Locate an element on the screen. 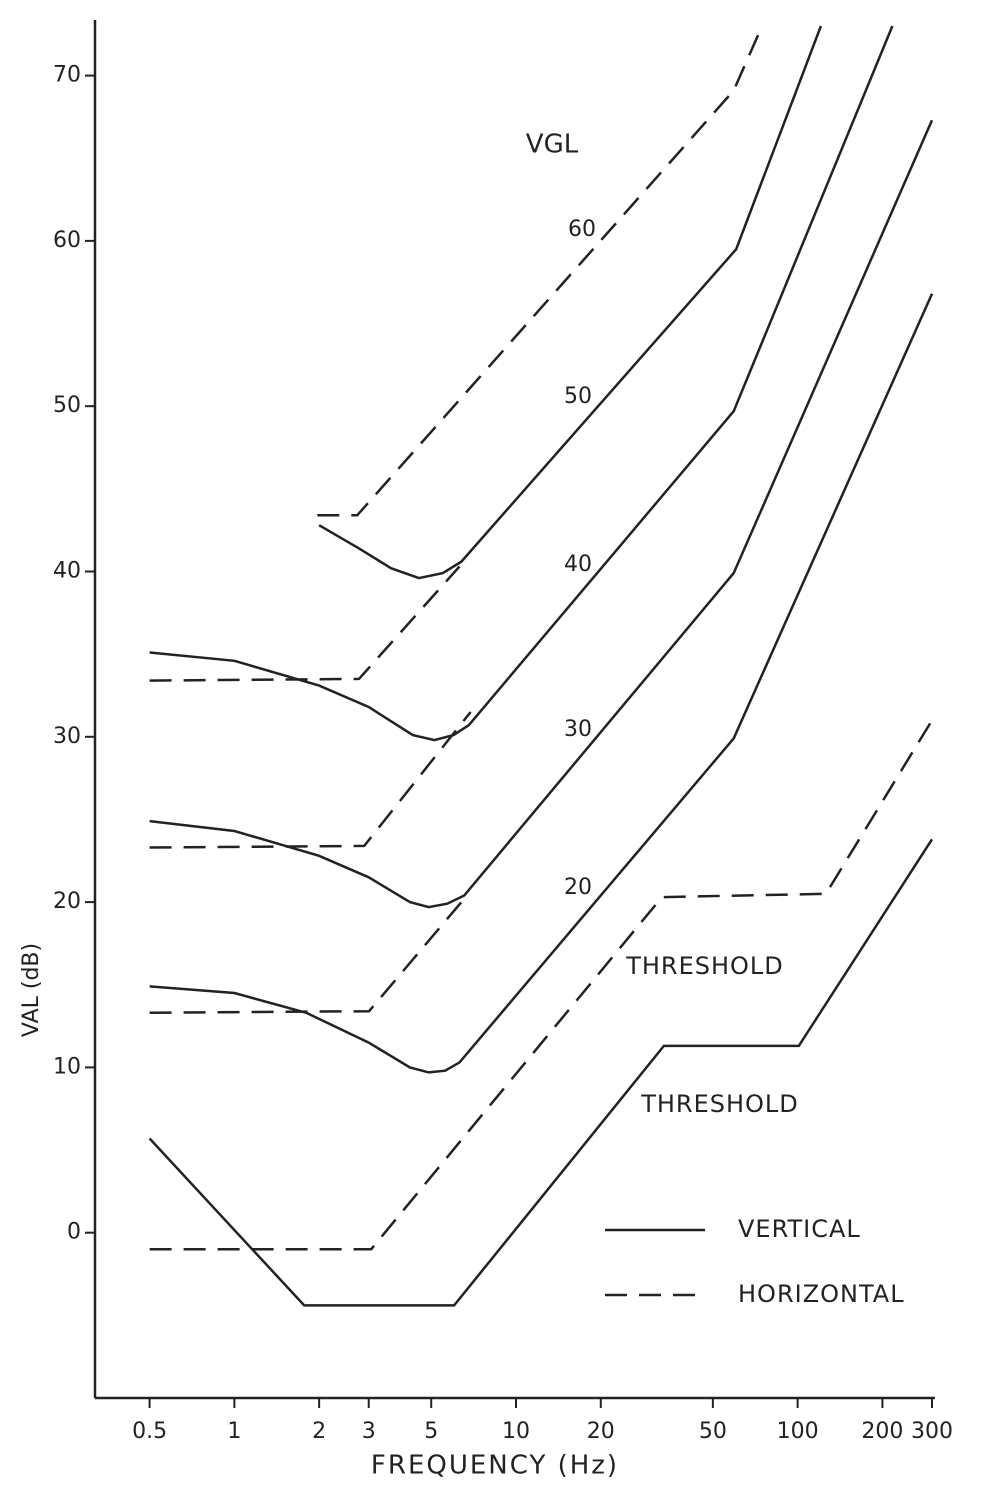 The height and width of the screenshot is (1503, 982). x-tick-label: 100 is located at coordinates (798, 1431).